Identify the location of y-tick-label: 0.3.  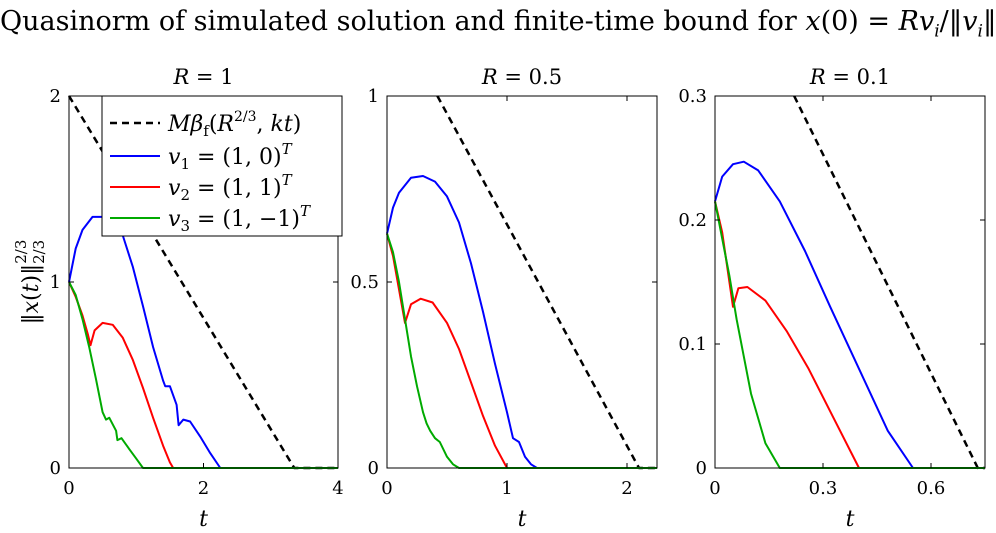
(692, 96).